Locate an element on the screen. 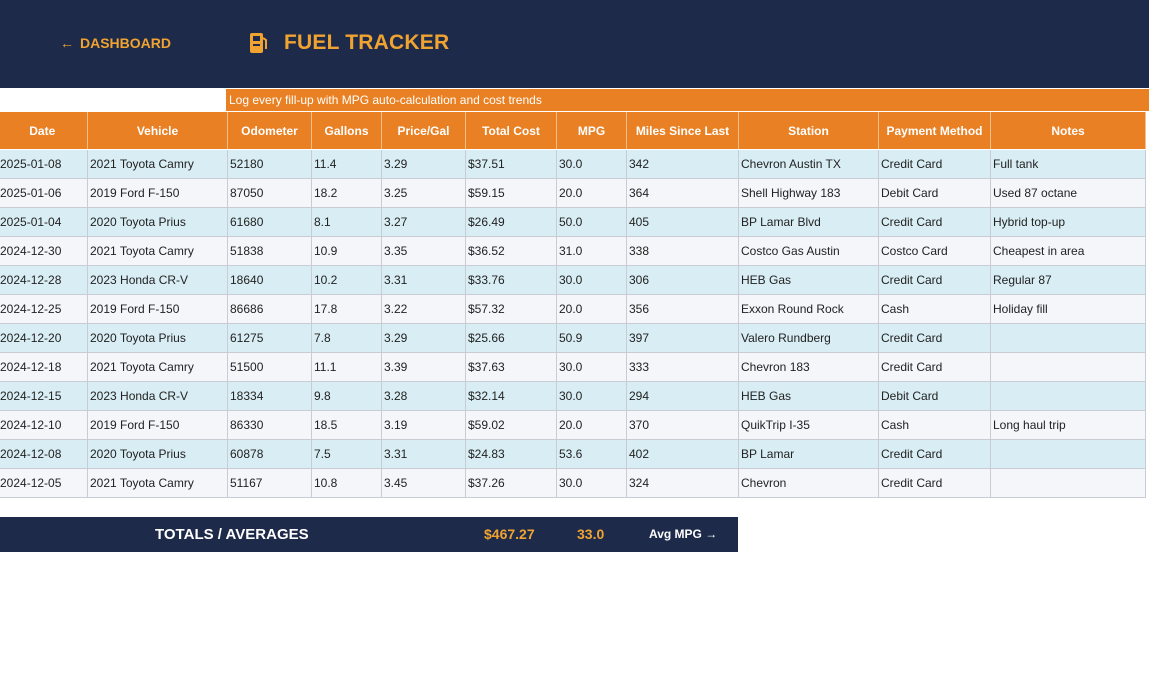  table-cell: 2025-01-06 is located at coordinates (44, 193).